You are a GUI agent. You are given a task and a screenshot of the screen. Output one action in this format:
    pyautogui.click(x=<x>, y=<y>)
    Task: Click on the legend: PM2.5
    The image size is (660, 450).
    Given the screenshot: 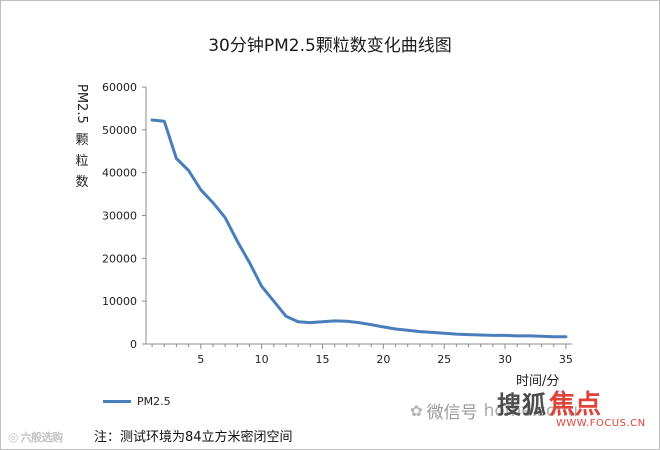 What is the action you would take?
    pyautogui.click(x=137, y=401)
    